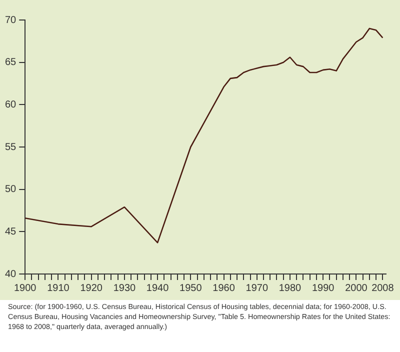 This screenshot has height=352, width=400. I want to click on x-tick-label: 1920, so click(91, 288).